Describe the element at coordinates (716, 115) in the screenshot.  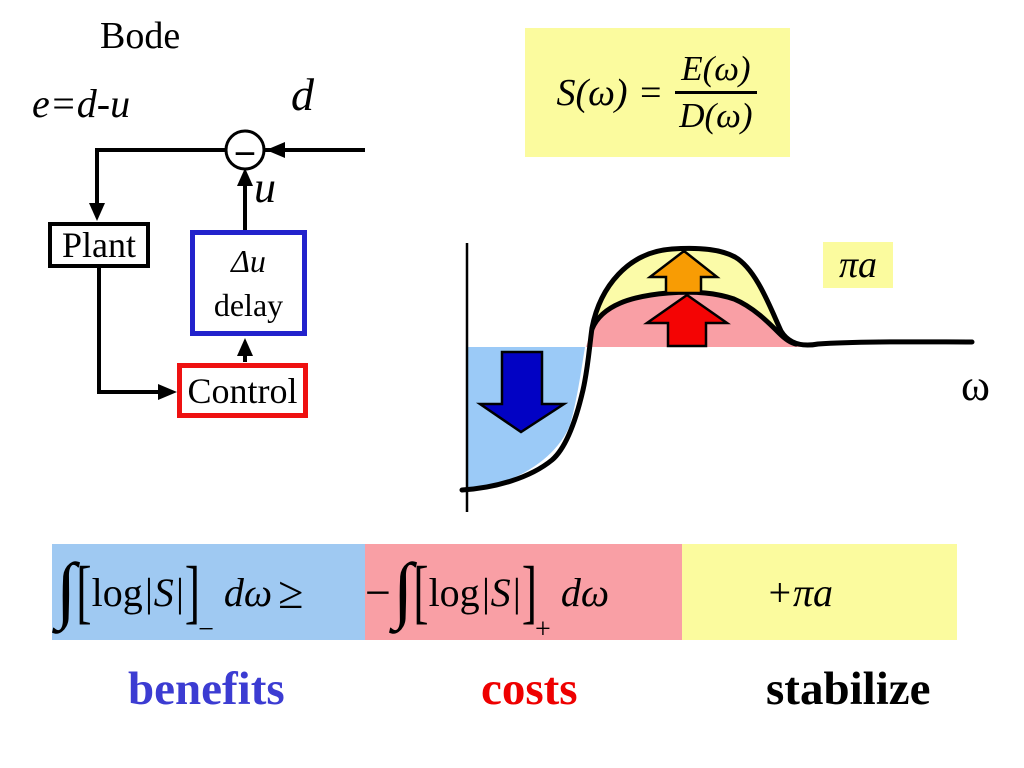
I see `sensitivity-denominator: D(ω)` at that location.